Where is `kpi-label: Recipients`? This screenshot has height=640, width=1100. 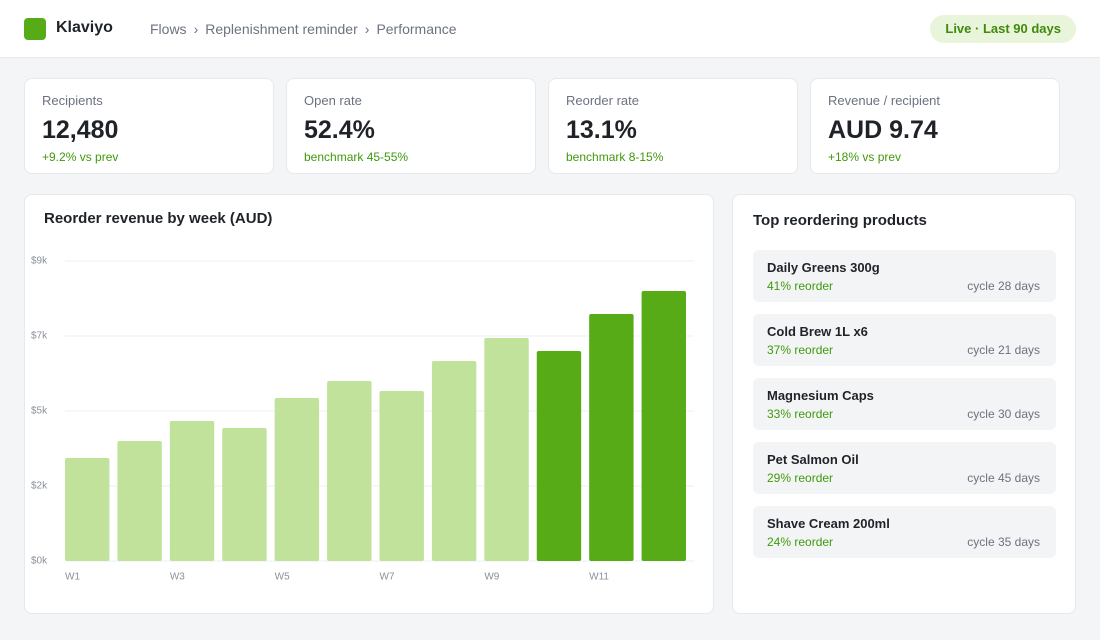 kpi-label: Recipients is located at coordinates (72, 100).